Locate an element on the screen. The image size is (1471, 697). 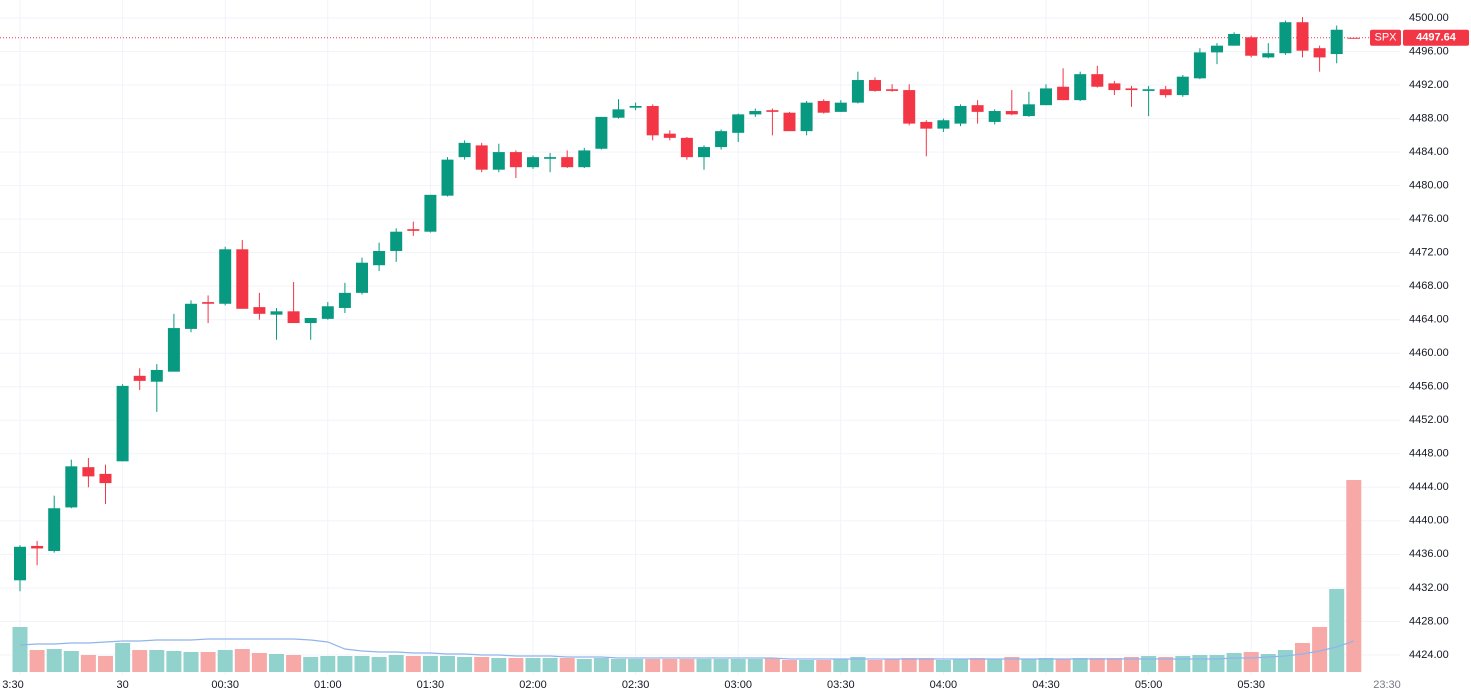
y-tick-label: 4428.00 is located at coordinates (1429, 621).